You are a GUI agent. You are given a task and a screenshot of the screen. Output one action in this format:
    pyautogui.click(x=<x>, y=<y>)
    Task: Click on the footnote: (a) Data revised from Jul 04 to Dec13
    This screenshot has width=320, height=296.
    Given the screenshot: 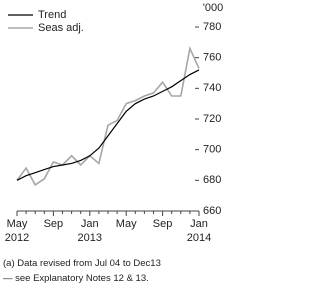 What is the action you would take?
    pyautogui.click(x=82, y=263)
    